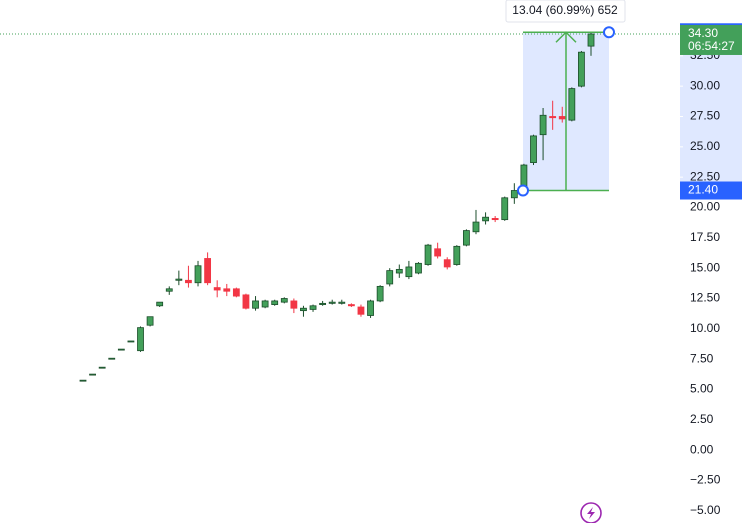 Image resolution: width=742 pixels, height=523 pixels. I want to click on y-tick-label: −2.50, so click(705, 480).